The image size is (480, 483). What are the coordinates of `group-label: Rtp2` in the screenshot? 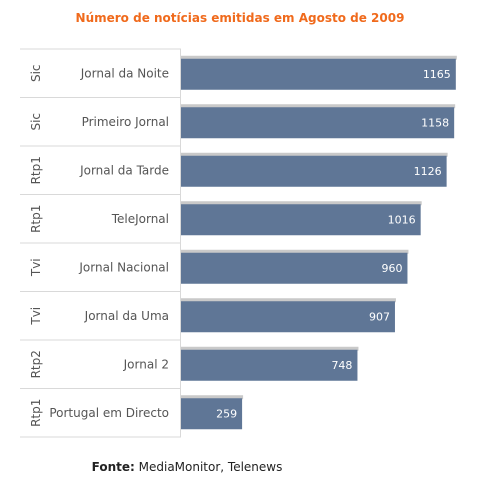 It's located at (36, 364).